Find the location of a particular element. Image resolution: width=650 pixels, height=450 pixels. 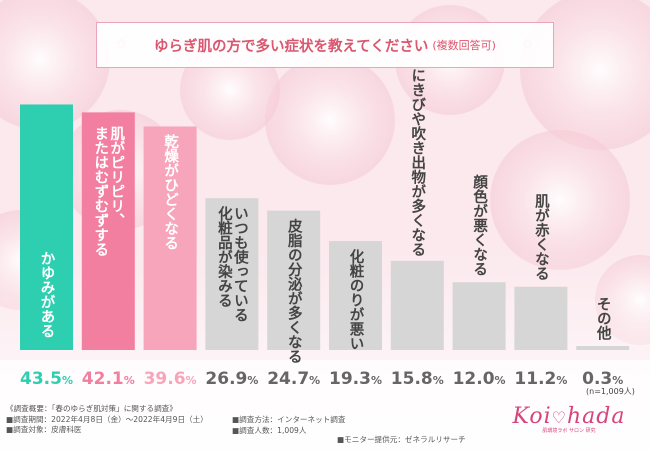

bar-2-category-label: 肌がピリピリ、 is located at coordinates (116, 177).